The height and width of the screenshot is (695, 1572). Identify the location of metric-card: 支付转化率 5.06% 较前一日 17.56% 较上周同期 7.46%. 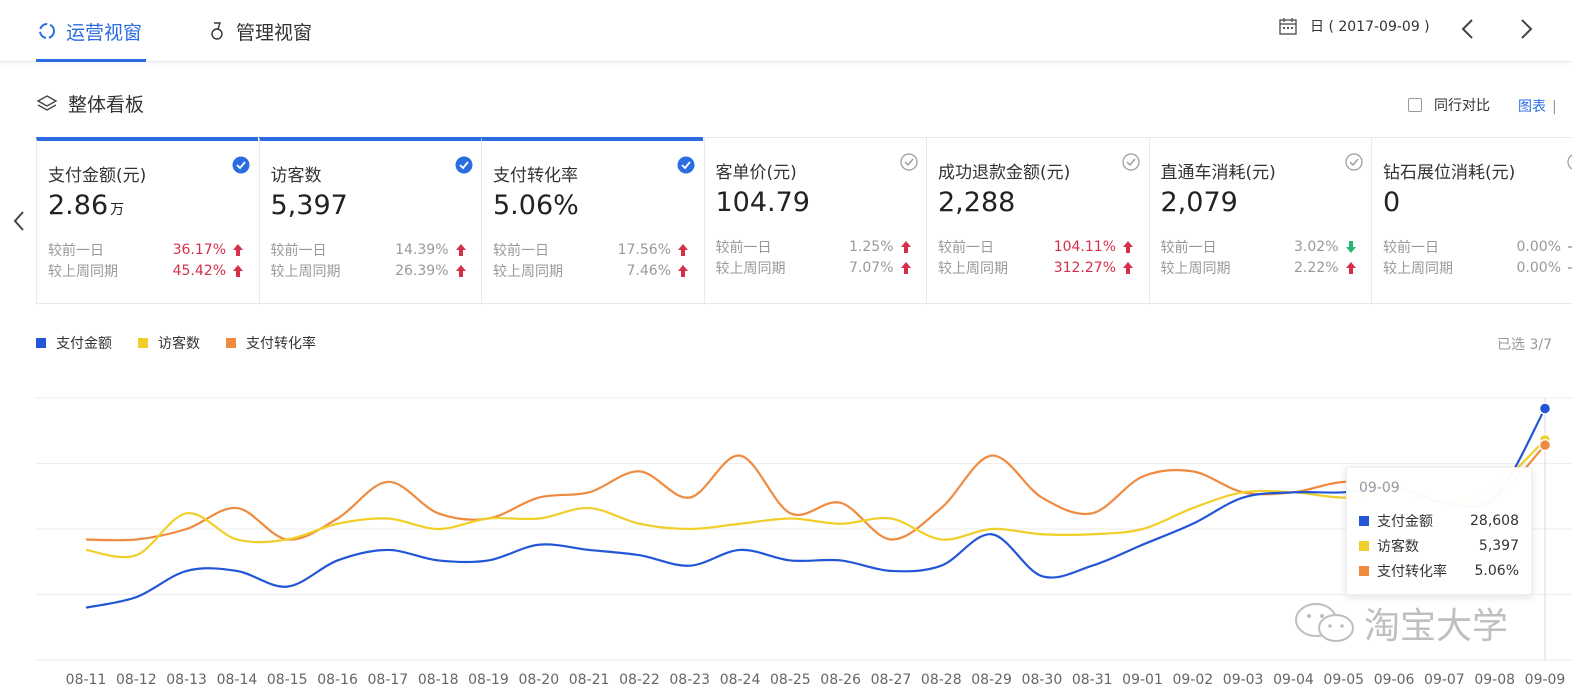
(592, 221).